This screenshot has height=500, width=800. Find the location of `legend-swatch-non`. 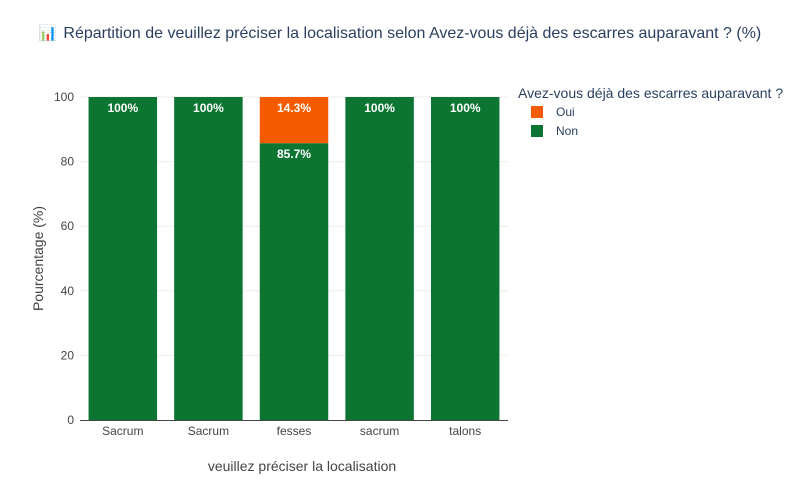

legend-swatch-non is located at coordinates (537, 131).